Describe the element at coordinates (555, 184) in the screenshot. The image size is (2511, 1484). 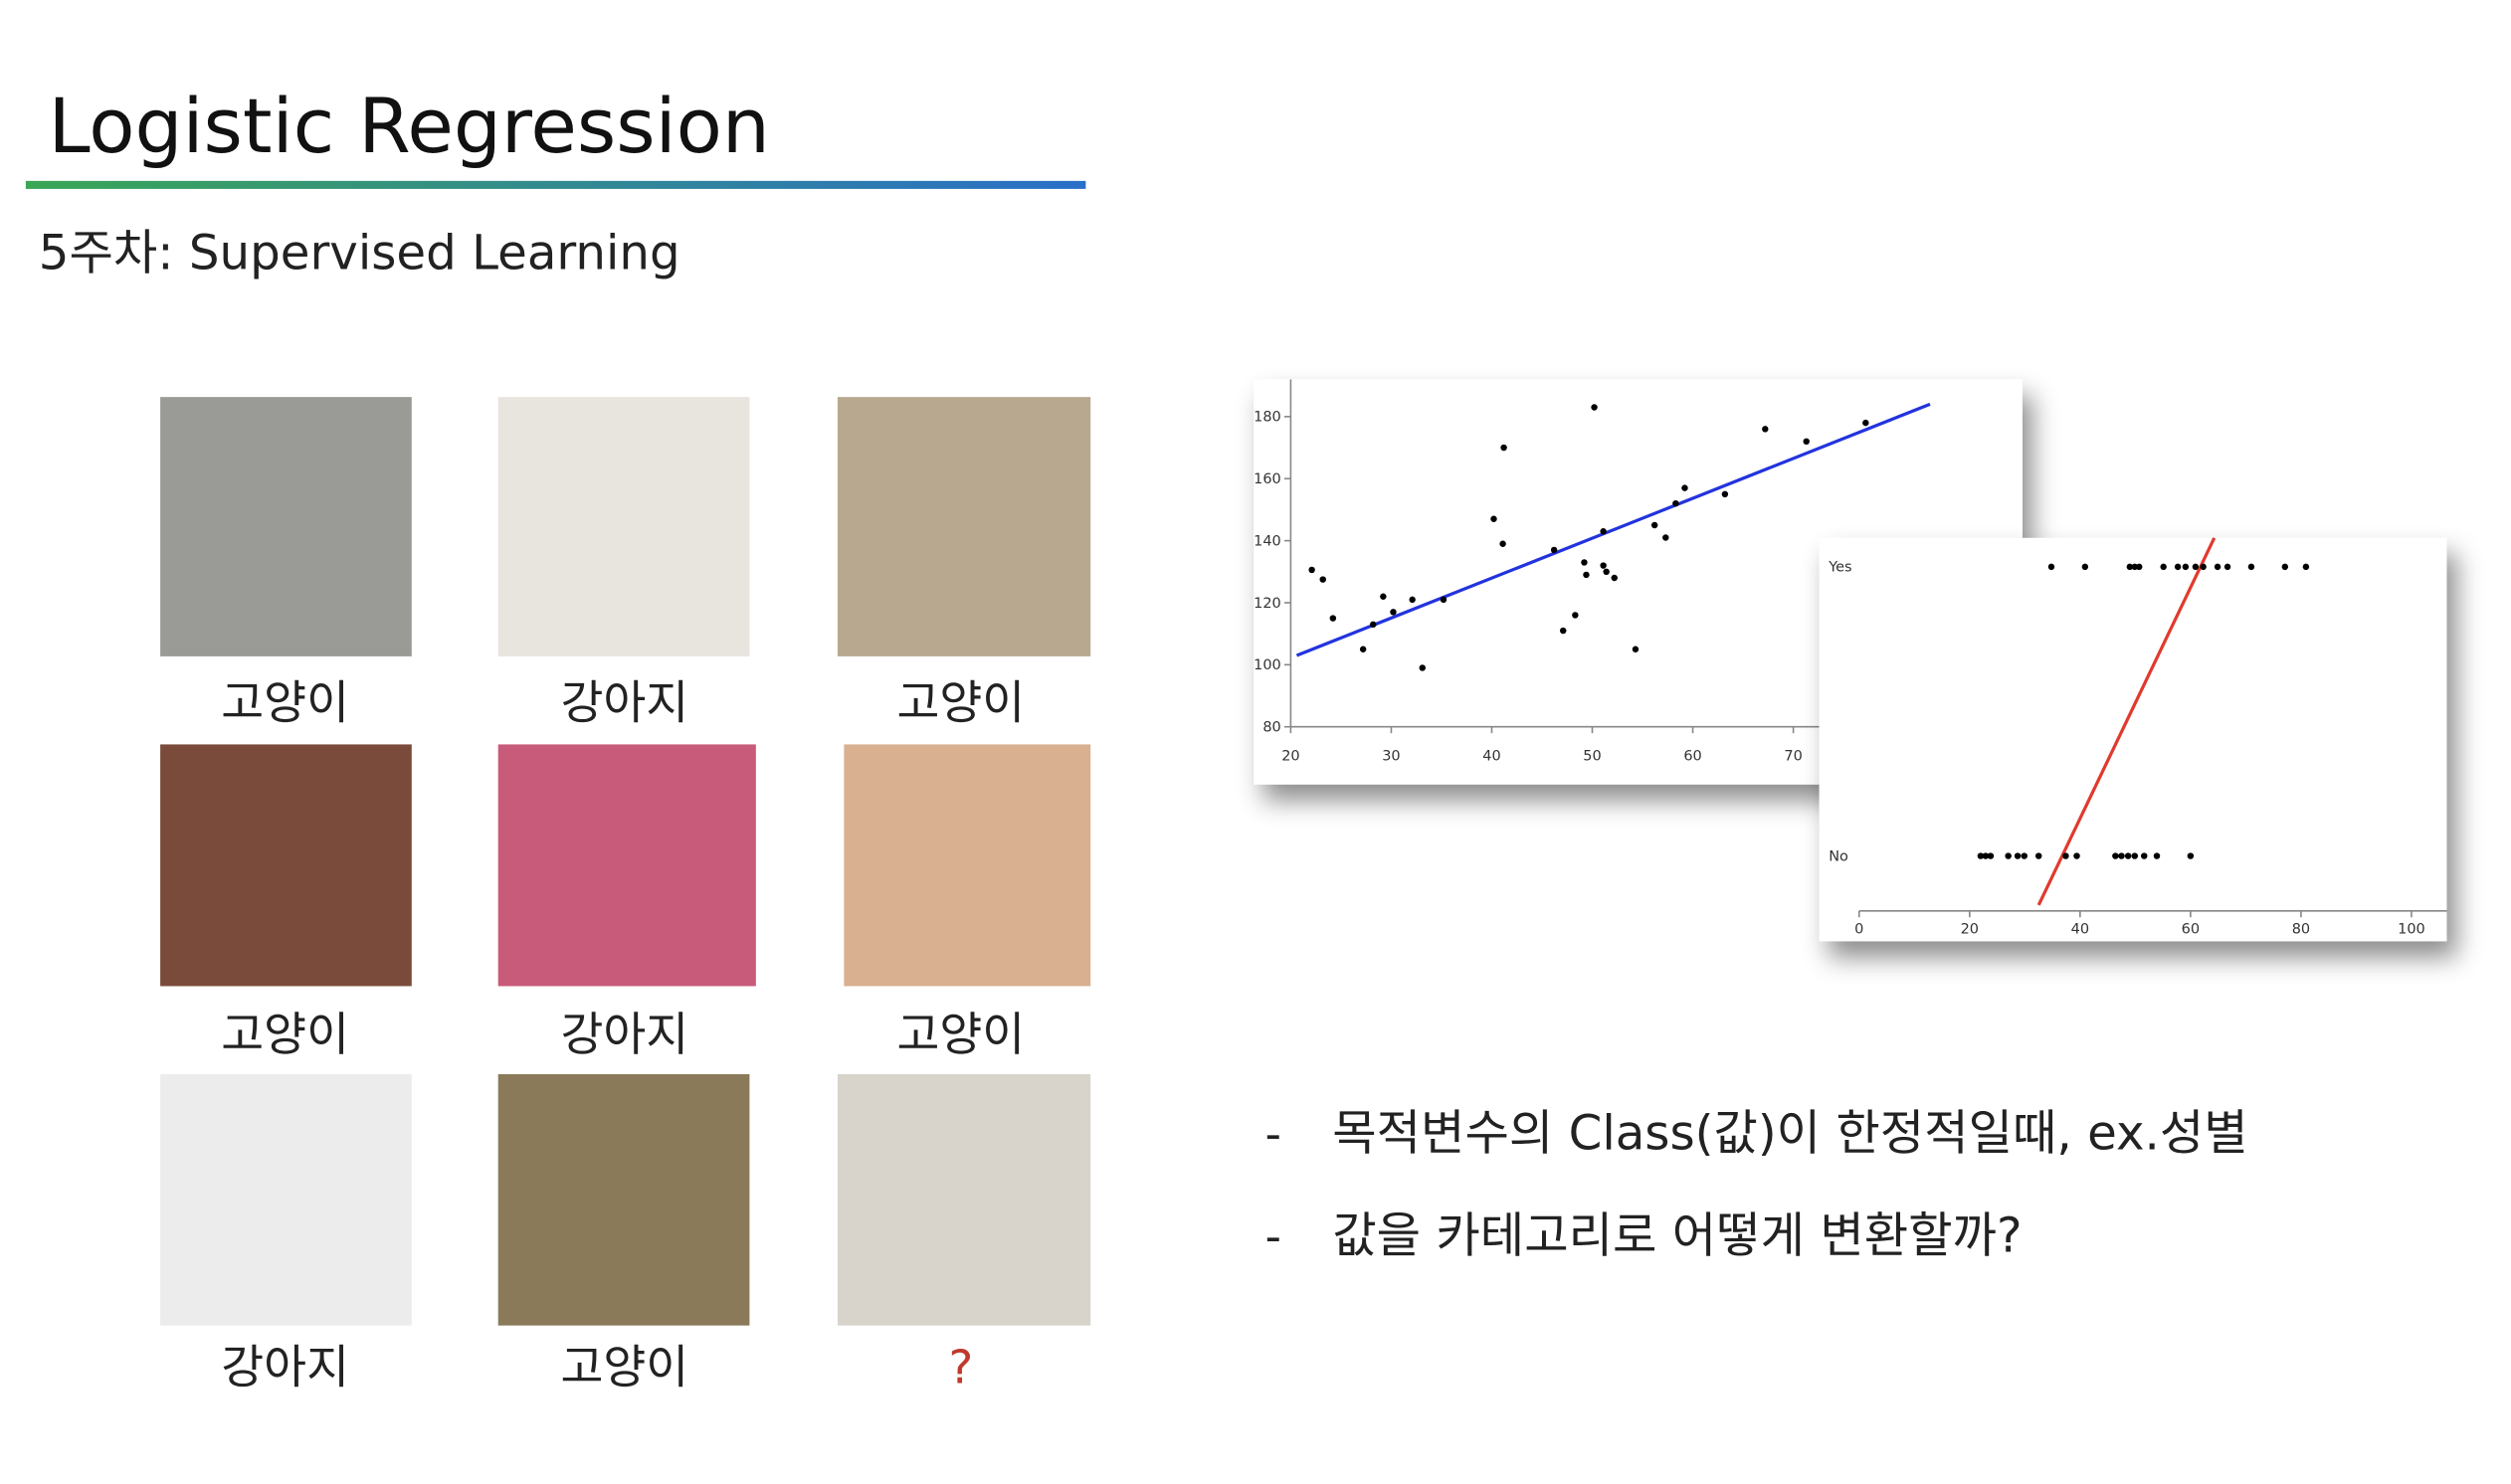
I see `title-underline` at that location.